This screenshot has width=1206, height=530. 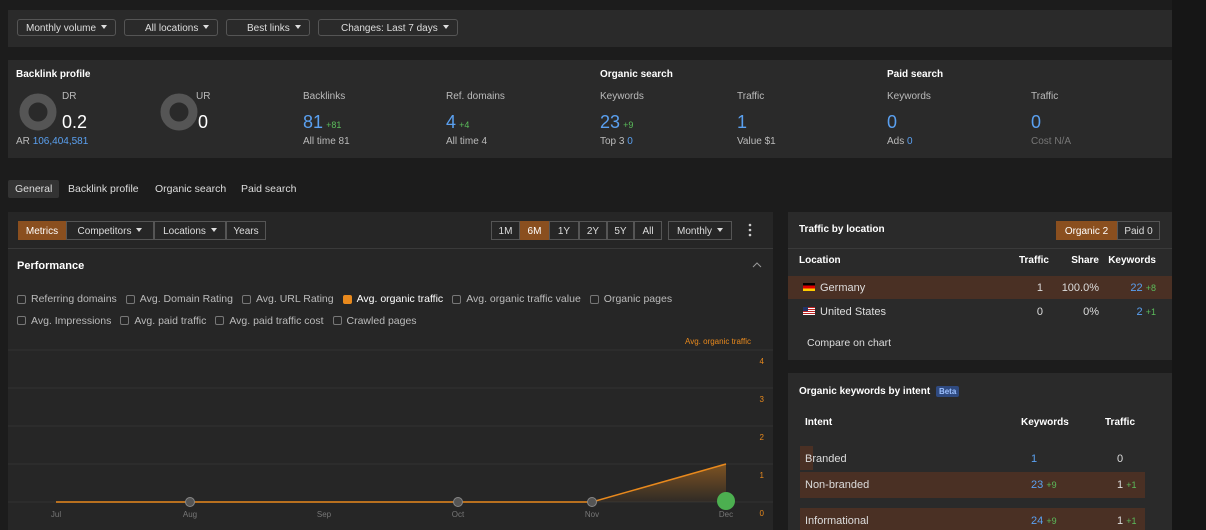 I want to click on checkbox: Avg. organic traffic value, so click(x=516, y=299).